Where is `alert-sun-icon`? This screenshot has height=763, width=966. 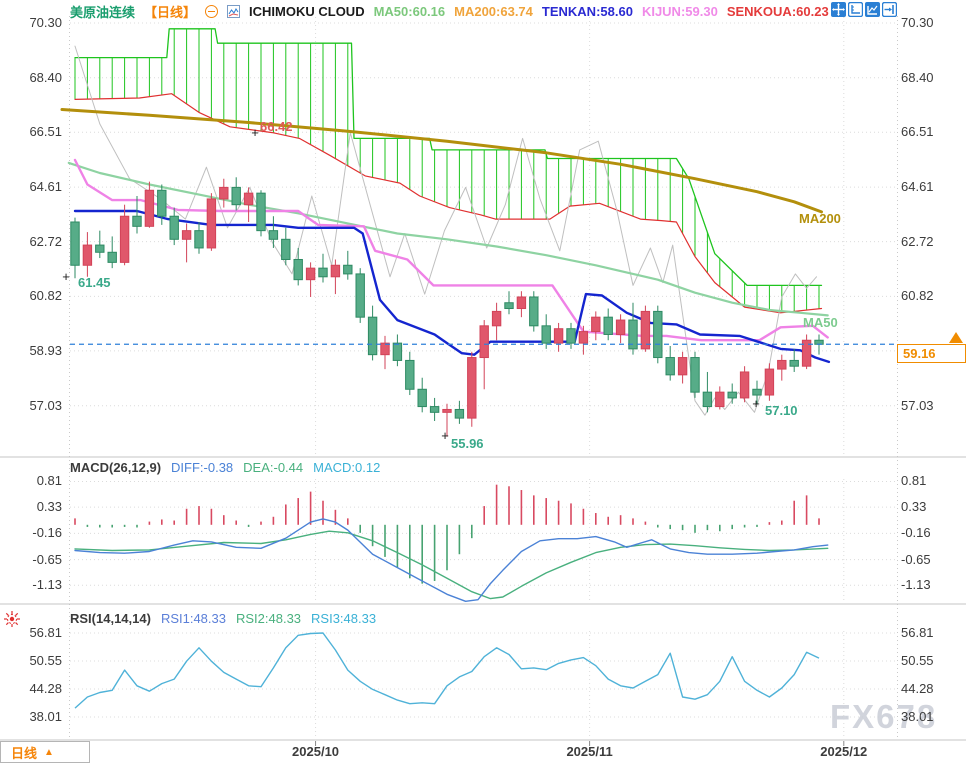 alert-sun-icon is located at coordinates (12, 621).